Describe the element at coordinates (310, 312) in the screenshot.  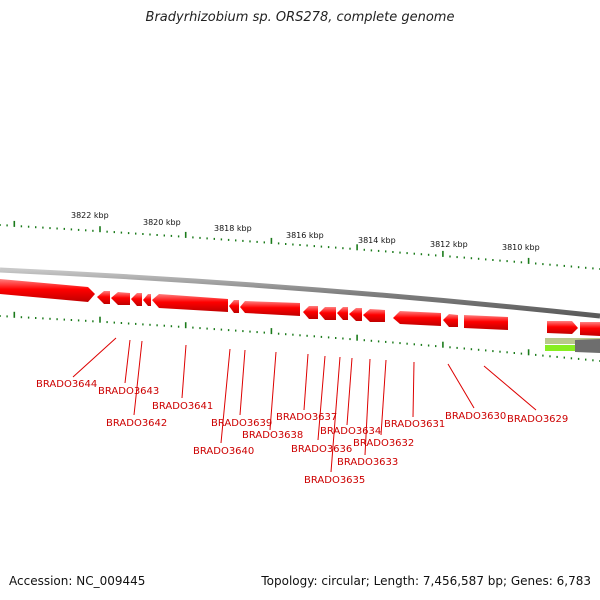
I see `gene-arrow-brado3636` at that location.